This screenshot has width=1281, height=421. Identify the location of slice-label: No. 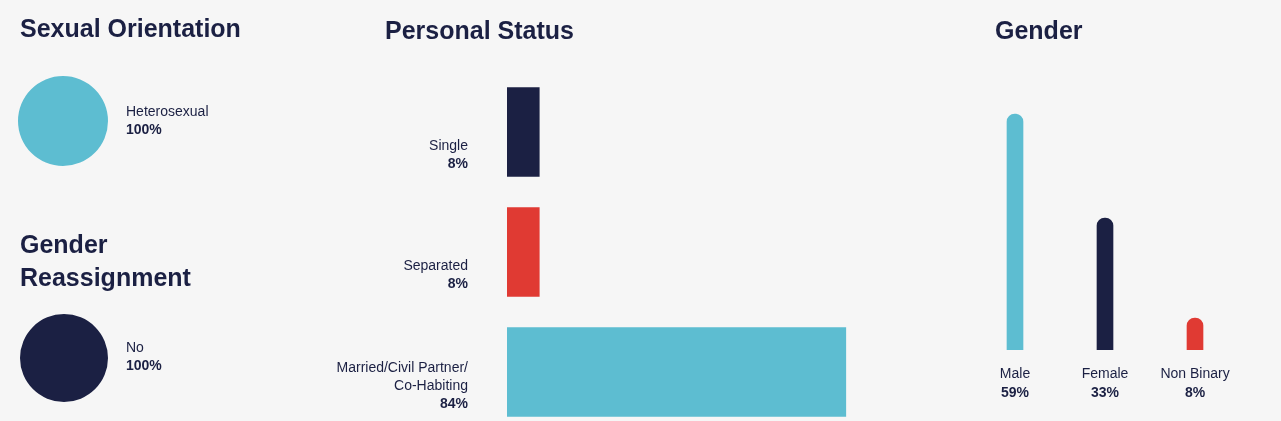
(135, 347).